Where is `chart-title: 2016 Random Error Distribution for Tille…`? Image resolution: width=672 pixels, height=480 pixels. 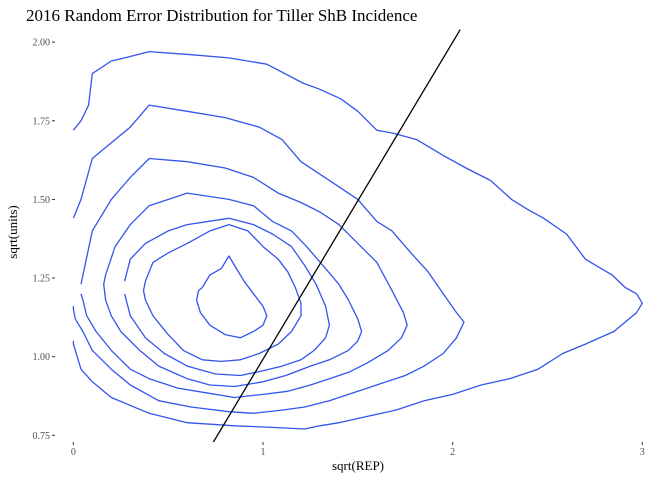
chart-title: 2016 Random Error Distribution for Tille… is located at coordinates (221, 15).